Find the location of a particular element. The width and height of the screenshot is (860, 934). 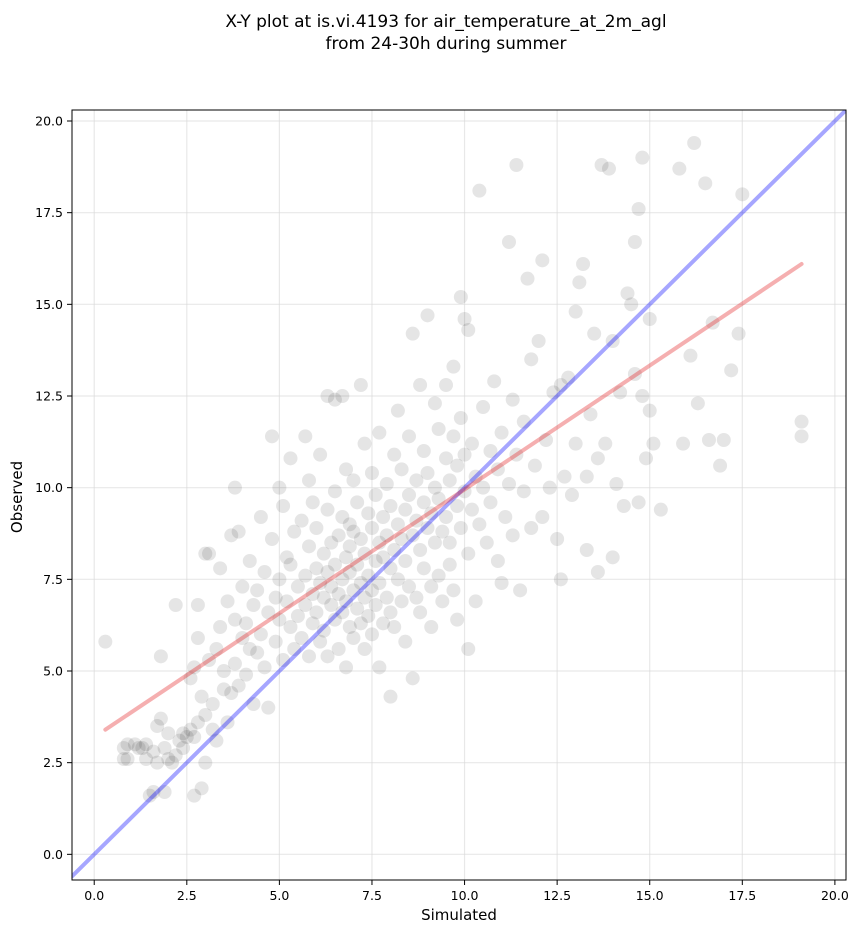

x-tick-label: 17.5 is located at coordinates (742, 895).